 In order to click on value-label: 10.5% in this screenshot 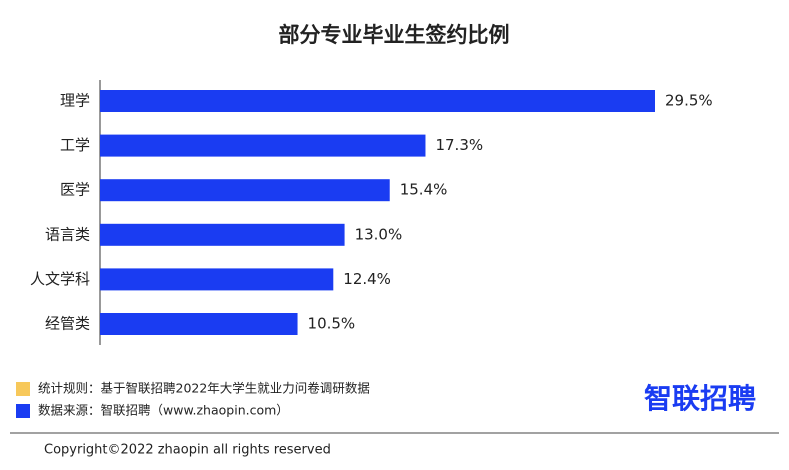, I will do `click(332, 324)`.